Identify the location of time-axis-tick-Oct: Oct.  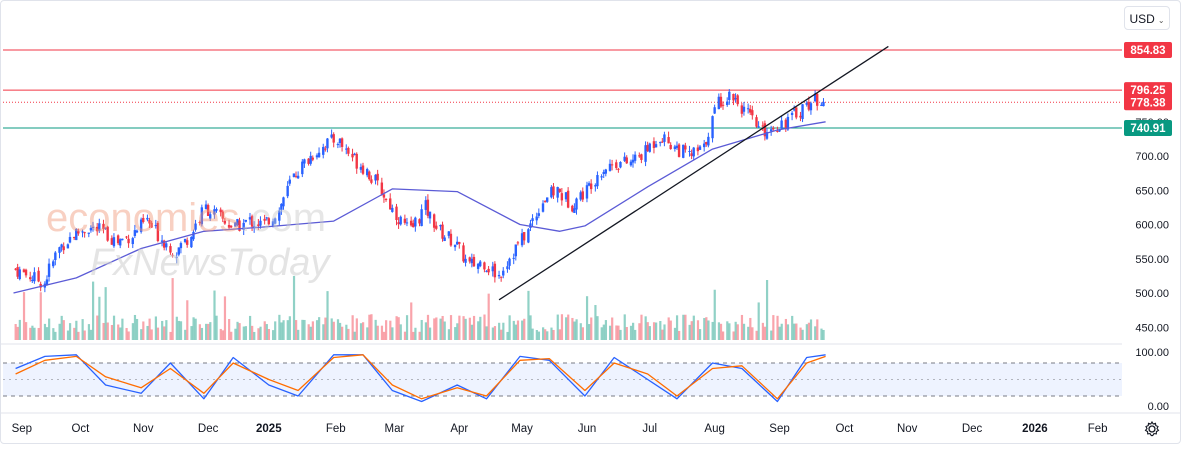
(80, 429).